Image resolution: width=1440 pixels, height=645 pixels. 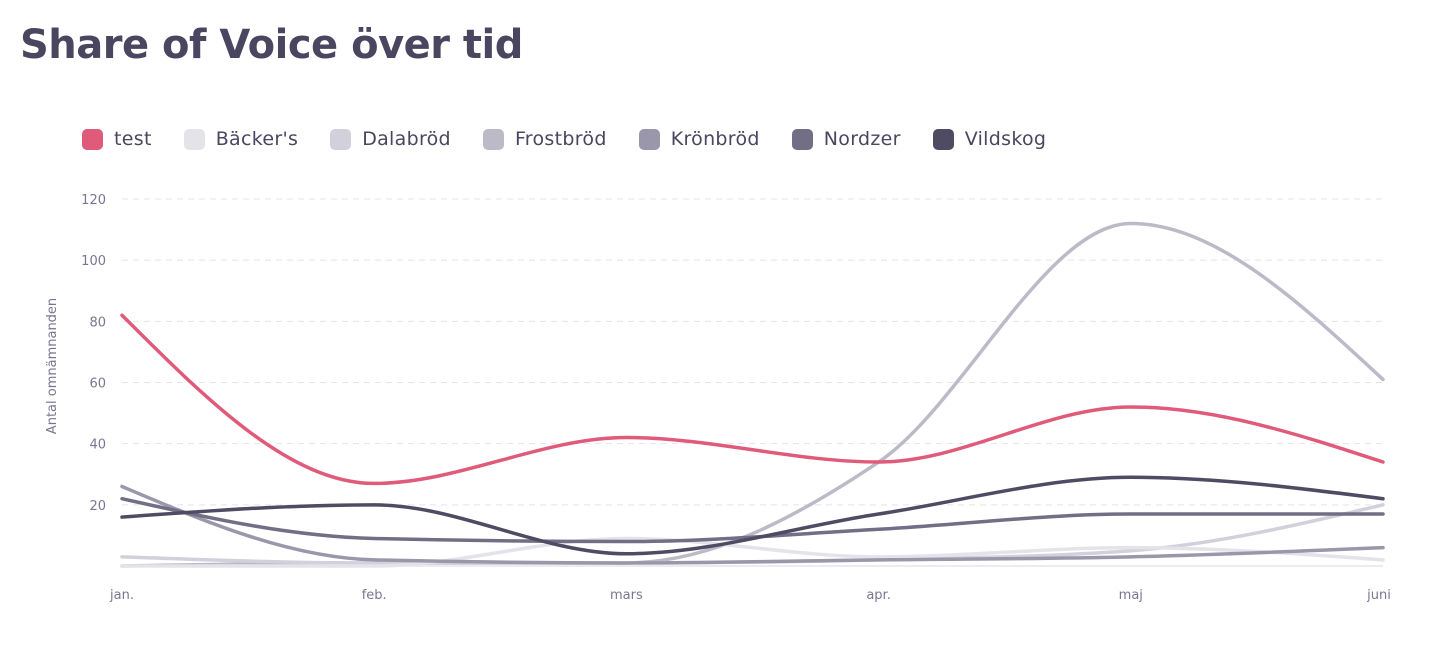 What do you see at coordinates (374, 595) in the screenshot?
I see `x-tick-label: feb.` at bounding box center [374, 595].